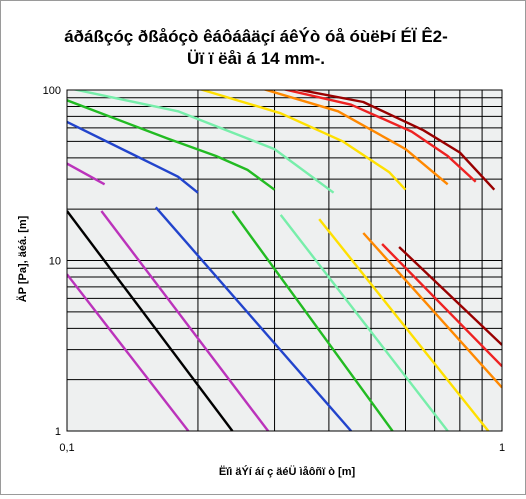  I want to click on y-axis-label: ÄP [Pa], äéá. [m], so click(22, 258).